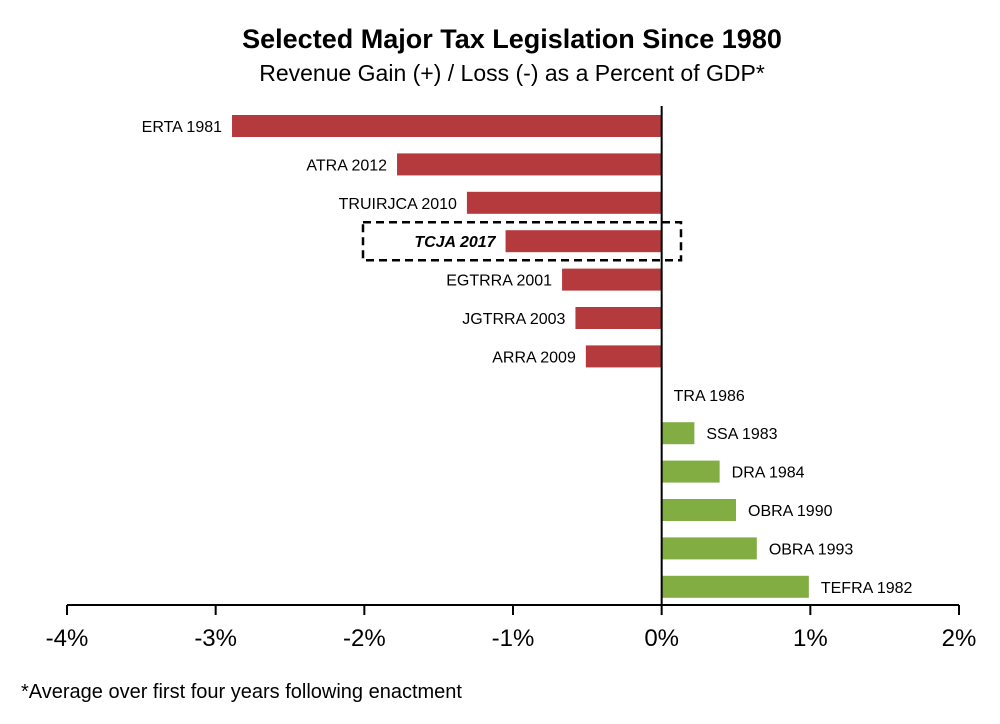 The width and height of the screenshot is (1000, 724). What do you see at coordinates (741, 434) in the screenshot?
I see `category-label-ssa-1983: SSA 1983` at bounding box center [741, 434].